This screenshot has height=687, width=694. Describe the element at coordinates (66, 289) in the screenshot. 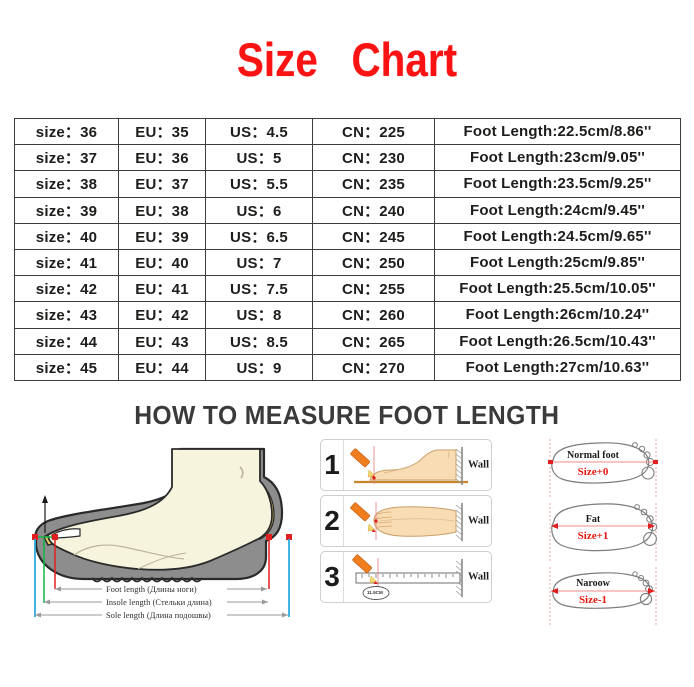

I see `cell-size: size：42` at that location.